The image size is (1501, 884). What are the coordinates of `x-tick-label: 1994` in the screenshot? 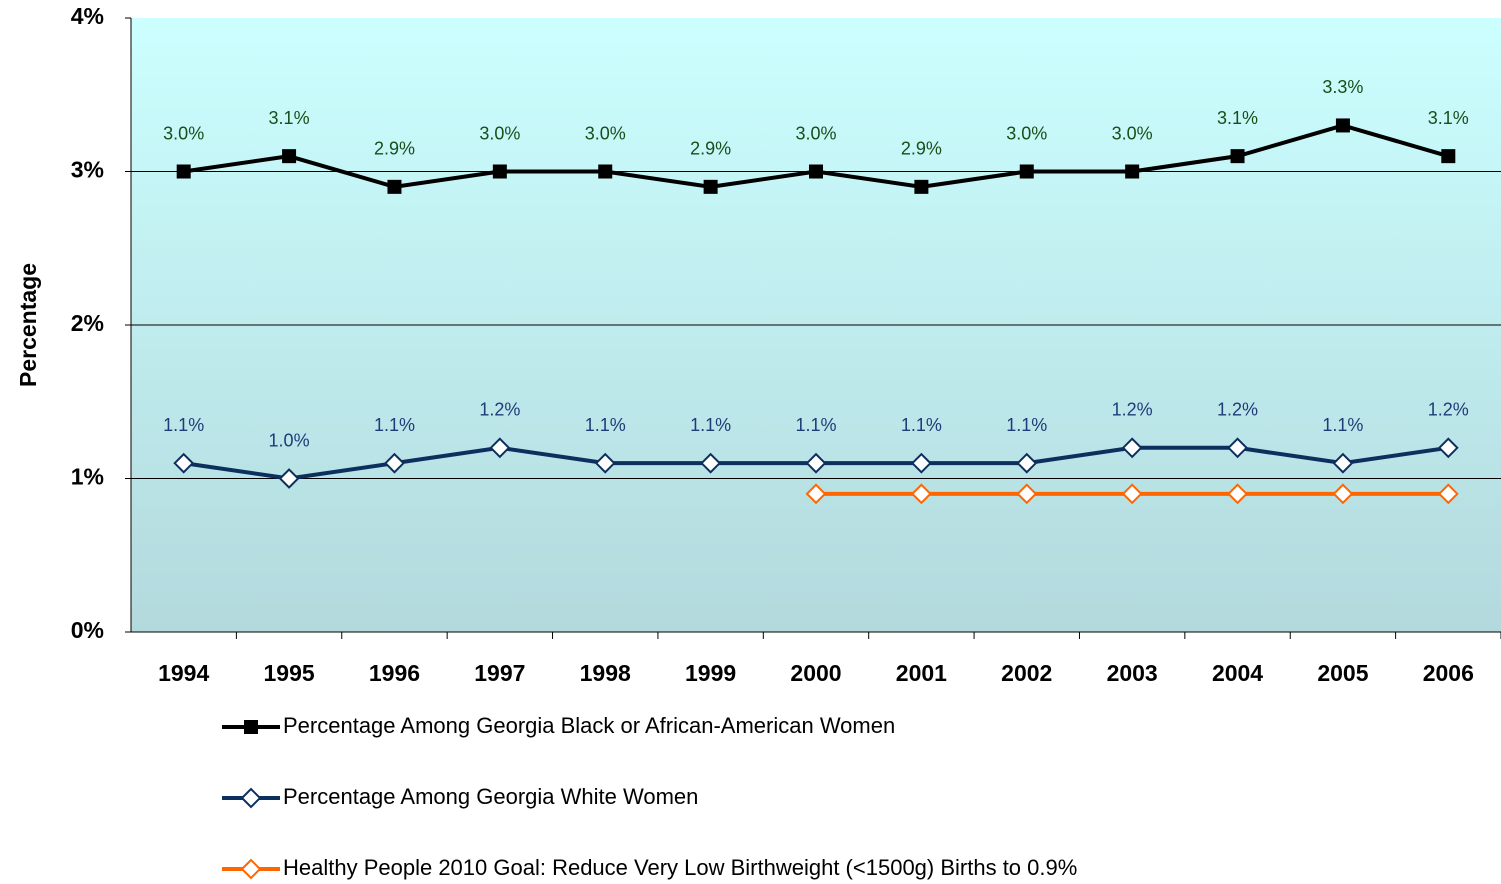 It's located at (183, 673).